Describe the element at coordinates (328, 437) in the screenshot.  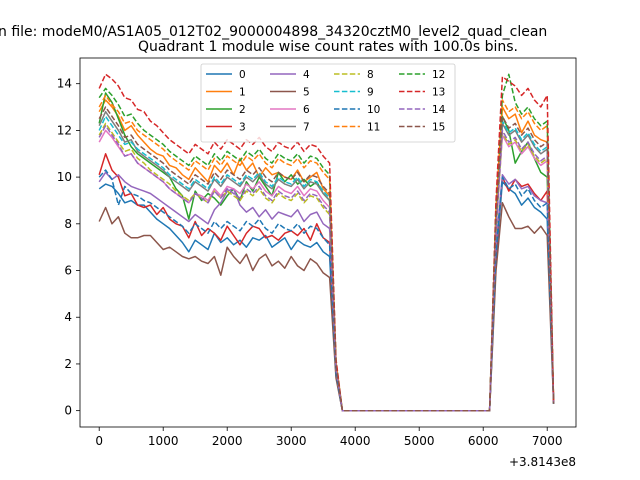
I see `x-axis: 0 1000 2000 3000 4000 5000 6000 7000` at that location.